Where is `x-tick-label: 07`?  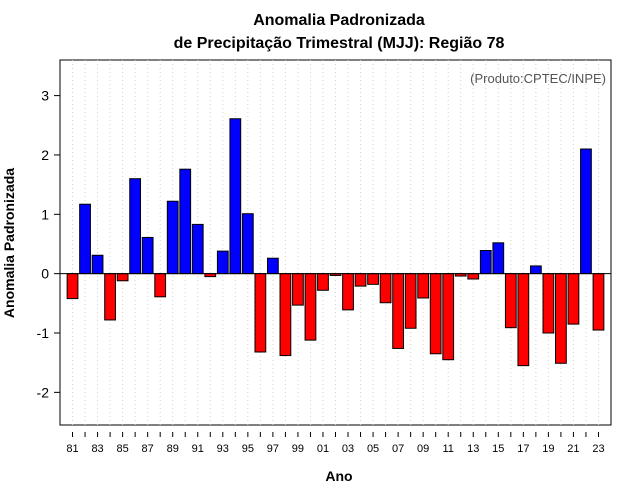 x-tick-label: 07 is located at coordinates (398, 449).